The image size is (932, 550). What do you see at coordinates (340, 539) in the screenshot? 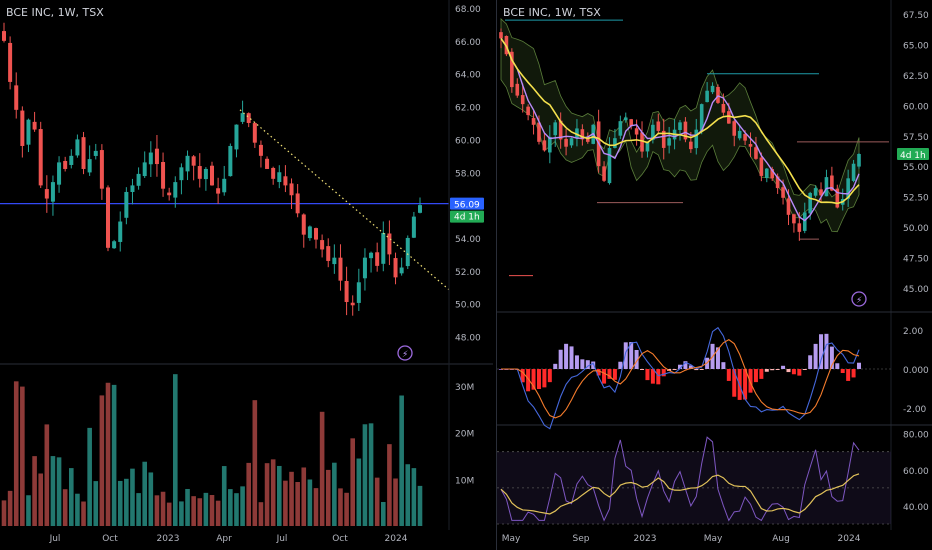
I see `x-axis-label: Oct` at bounding box center [340, 539].